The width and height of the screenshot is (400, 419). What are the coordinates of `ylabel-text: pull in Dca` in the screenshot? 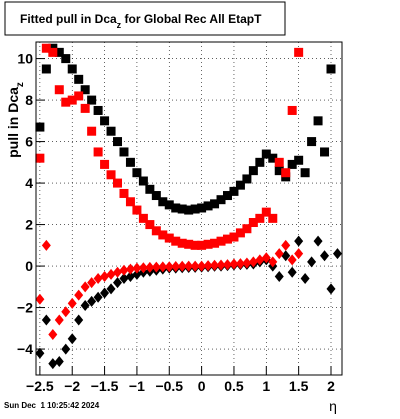 It's located at (13, 122).